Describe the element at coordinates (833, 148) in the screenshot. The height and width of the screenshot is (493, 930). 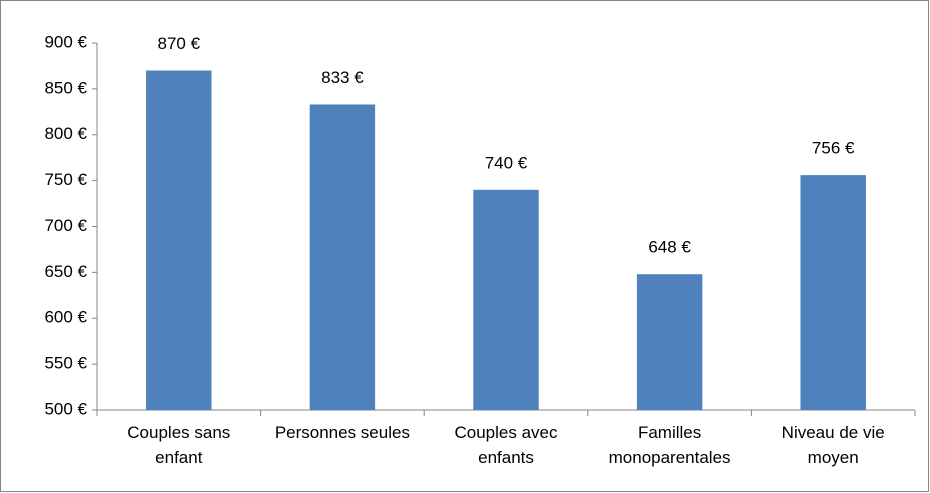
I see `data-label: 756 €` at that location.